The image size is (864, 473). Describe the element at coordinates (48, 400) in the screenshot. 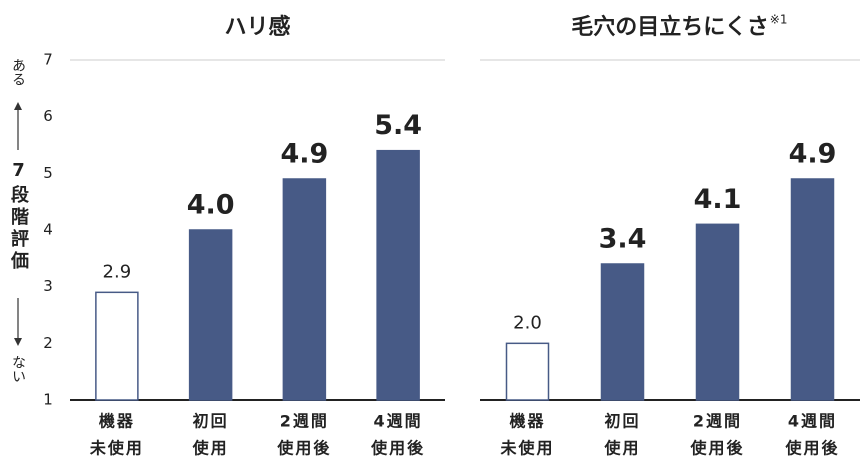

I see `y-tick-label: 1` at that location.